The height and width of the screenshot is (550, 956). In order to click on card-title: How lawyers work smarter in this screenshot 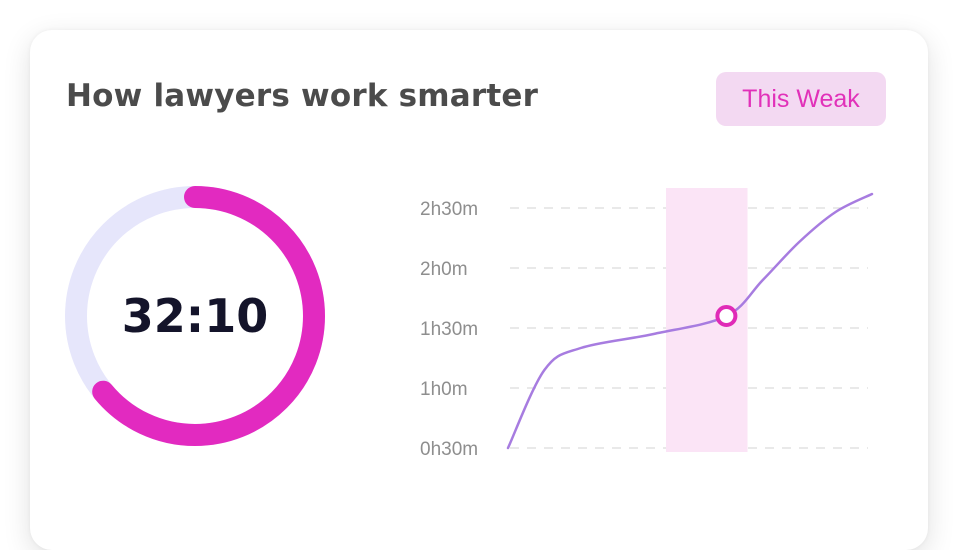, I will do `click(302, 96)`.